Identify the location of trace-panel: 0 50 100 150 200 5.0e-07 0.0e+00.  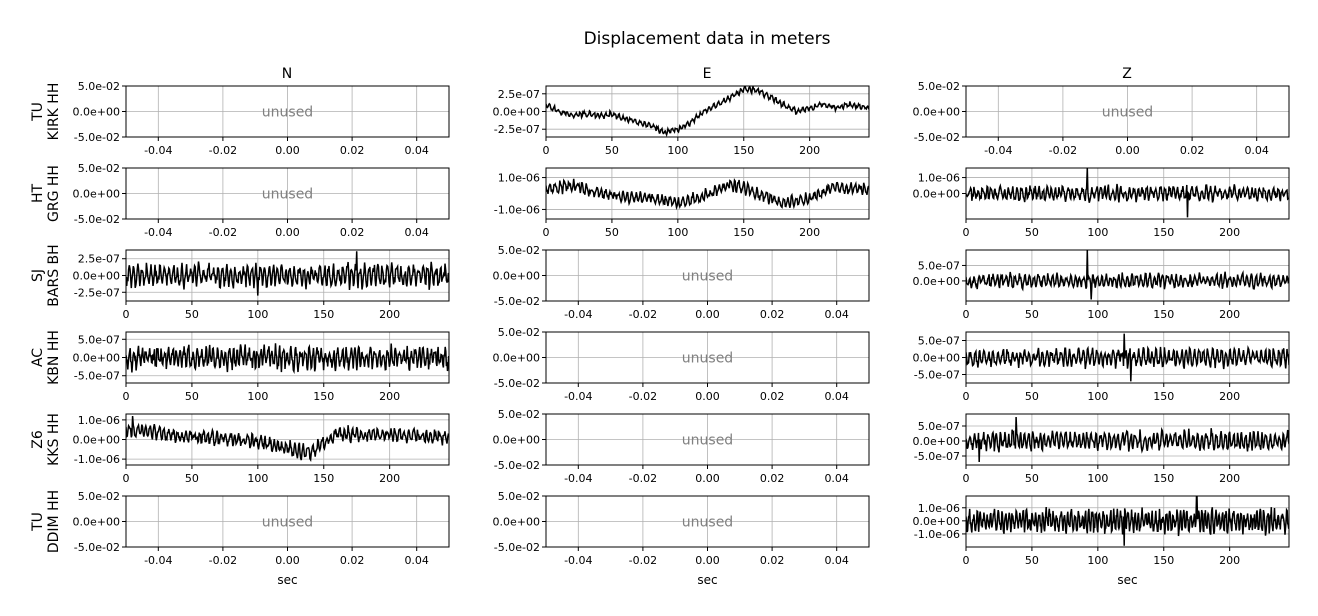
(1101, 285).